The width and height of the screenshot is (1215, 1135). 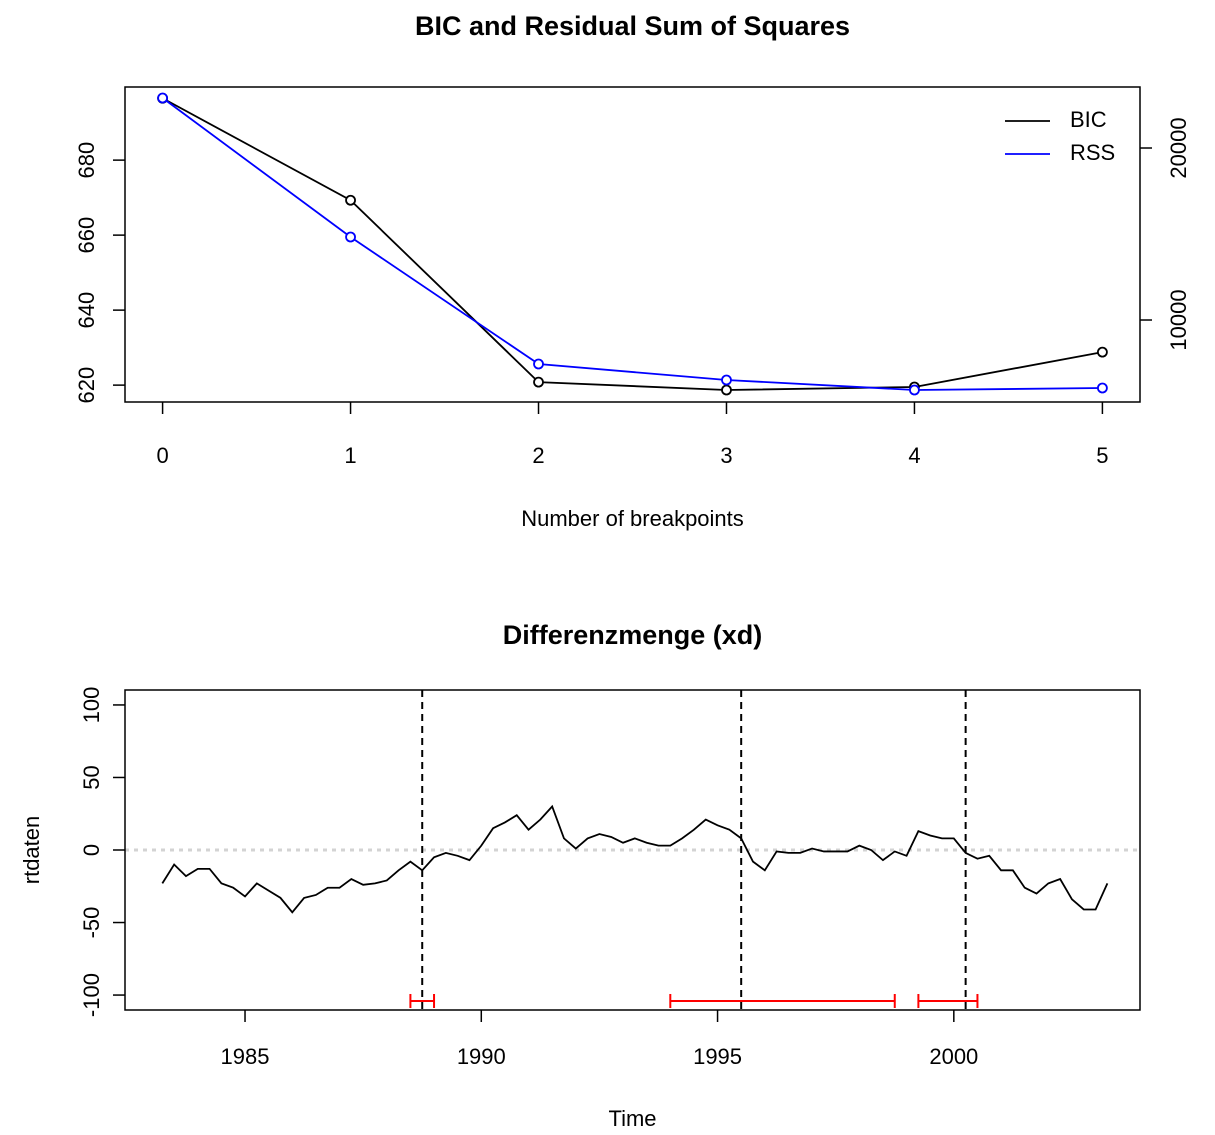 I want to click on legend-label: BIC, so click(x=1088, y=119).